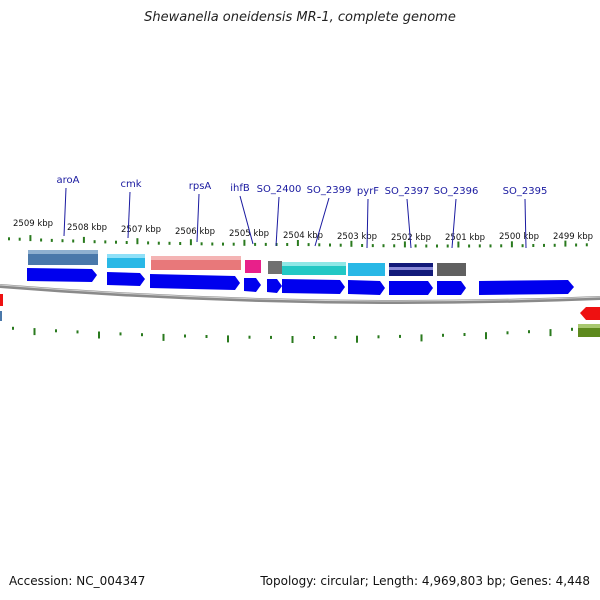 Image resolution: width=600 pixels, height=600 pixels. I want to click on feature-boxes, so click(247, 263).